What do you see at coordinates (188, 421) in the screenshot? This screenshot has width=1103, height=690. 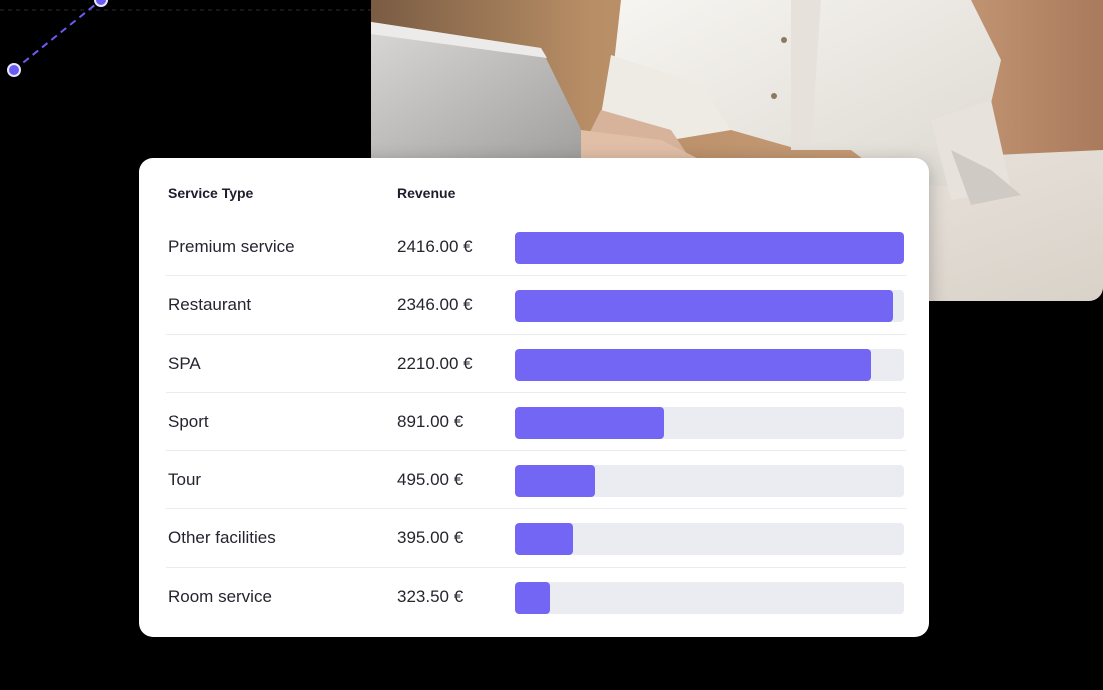 I see `service-name: Sport` at bounding box center [188, 421].